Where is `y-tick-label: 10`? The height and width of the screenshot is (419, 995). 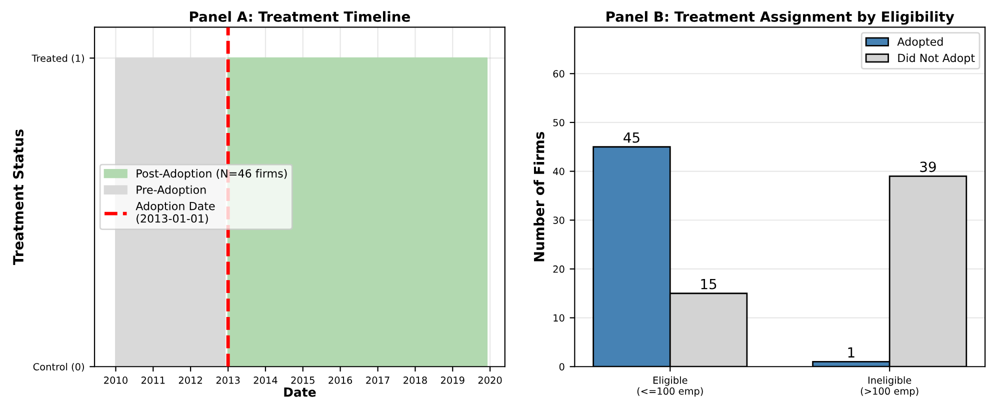 y-tick-label: 10 is located at coordinates (559, 318).